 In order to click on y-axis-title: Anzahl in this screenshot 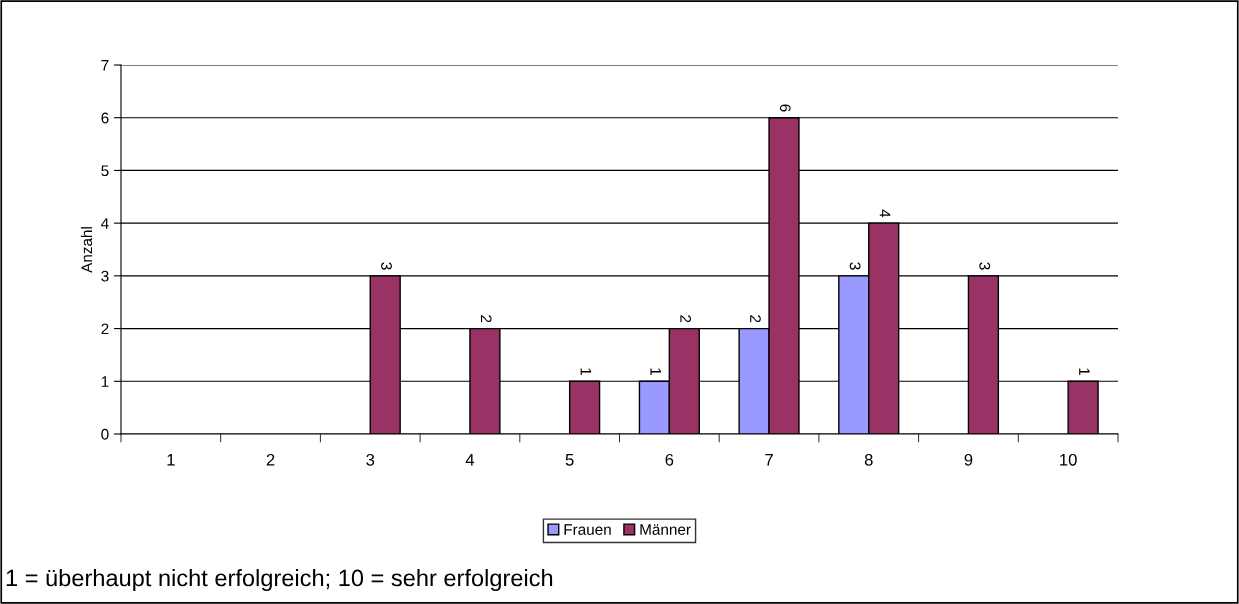, I will do `click(86, 250)`.